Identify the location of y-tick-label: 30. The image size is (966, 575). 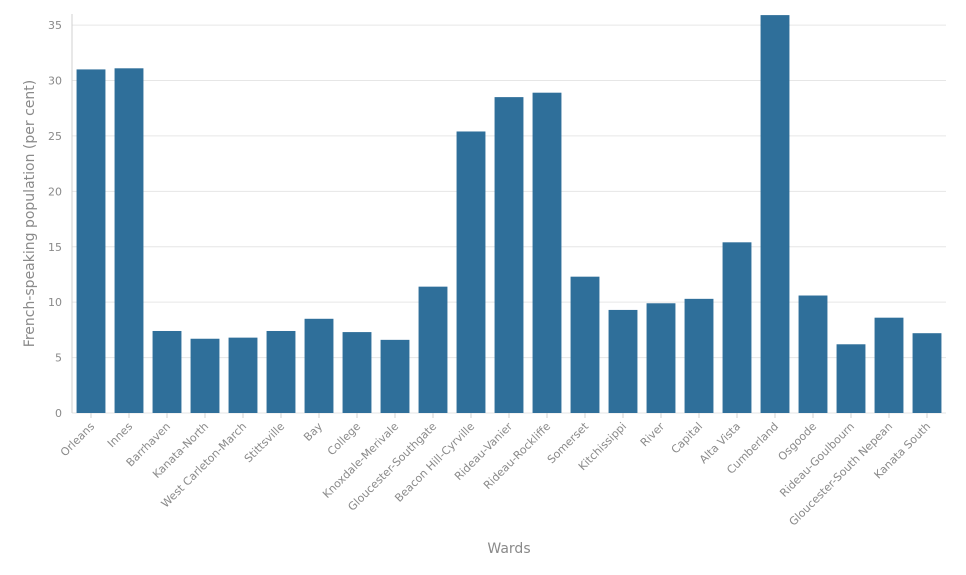
(55, 81).